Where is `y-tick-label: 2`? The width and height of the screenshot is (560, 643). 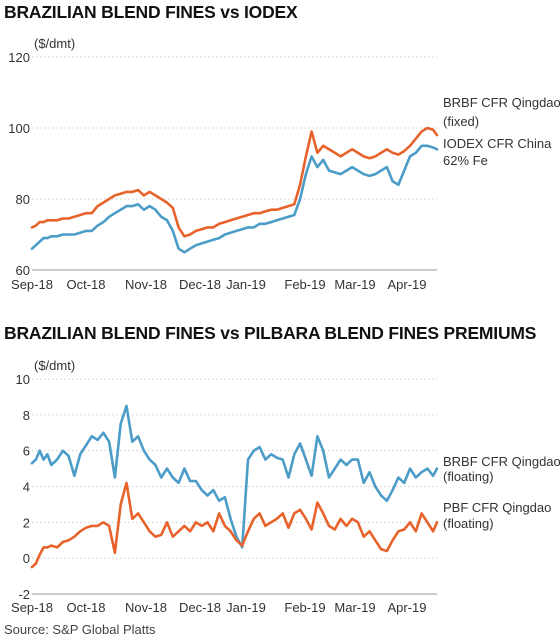 y-tick-label: 2 is located at coordinates (26, 522).